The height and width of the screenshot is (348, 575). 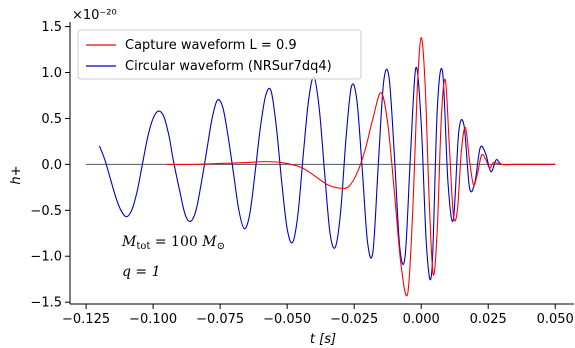 I want to click on y-ticks: −1.5 −1.0 −0.5 0.0 0.5 1.0 1.5, so click(x=50, y=165).